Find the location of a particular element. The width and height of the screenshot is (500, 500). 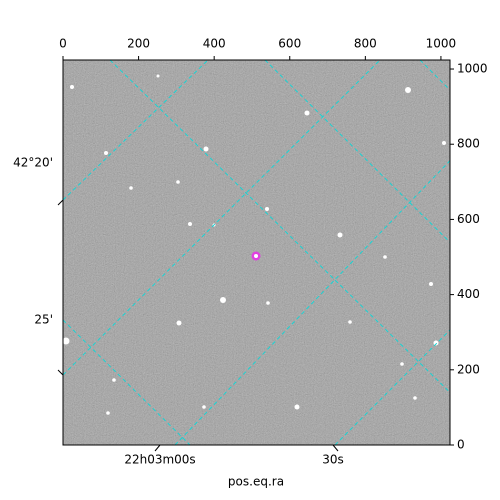

x-tick-label: 800 is located at coordinates (365, 44).